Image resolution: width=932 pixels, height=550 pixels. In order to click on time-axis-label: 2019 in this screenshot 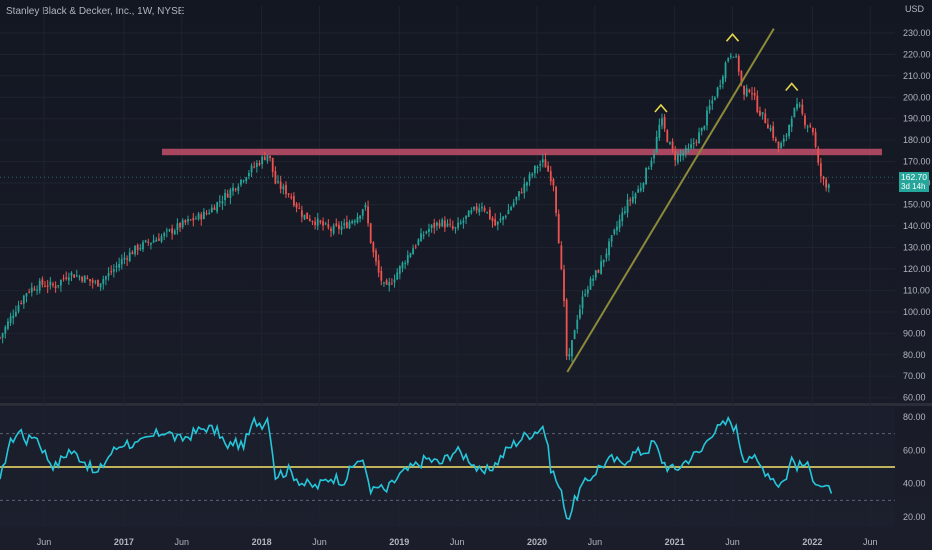, I will do `click(399, 542)`.